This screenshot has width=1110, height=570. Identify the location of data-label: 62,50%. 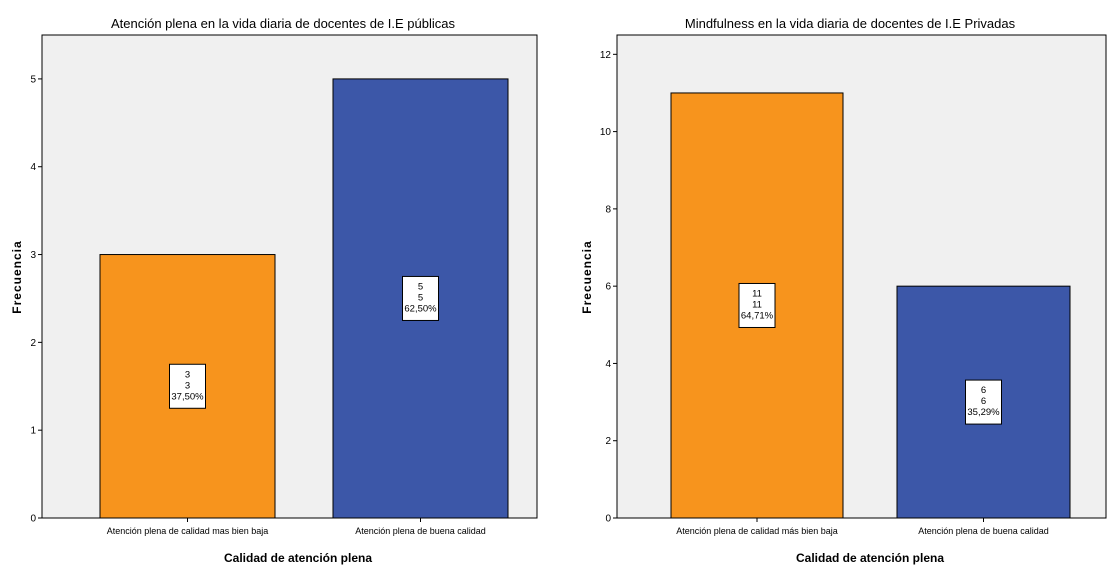
(420, 308).